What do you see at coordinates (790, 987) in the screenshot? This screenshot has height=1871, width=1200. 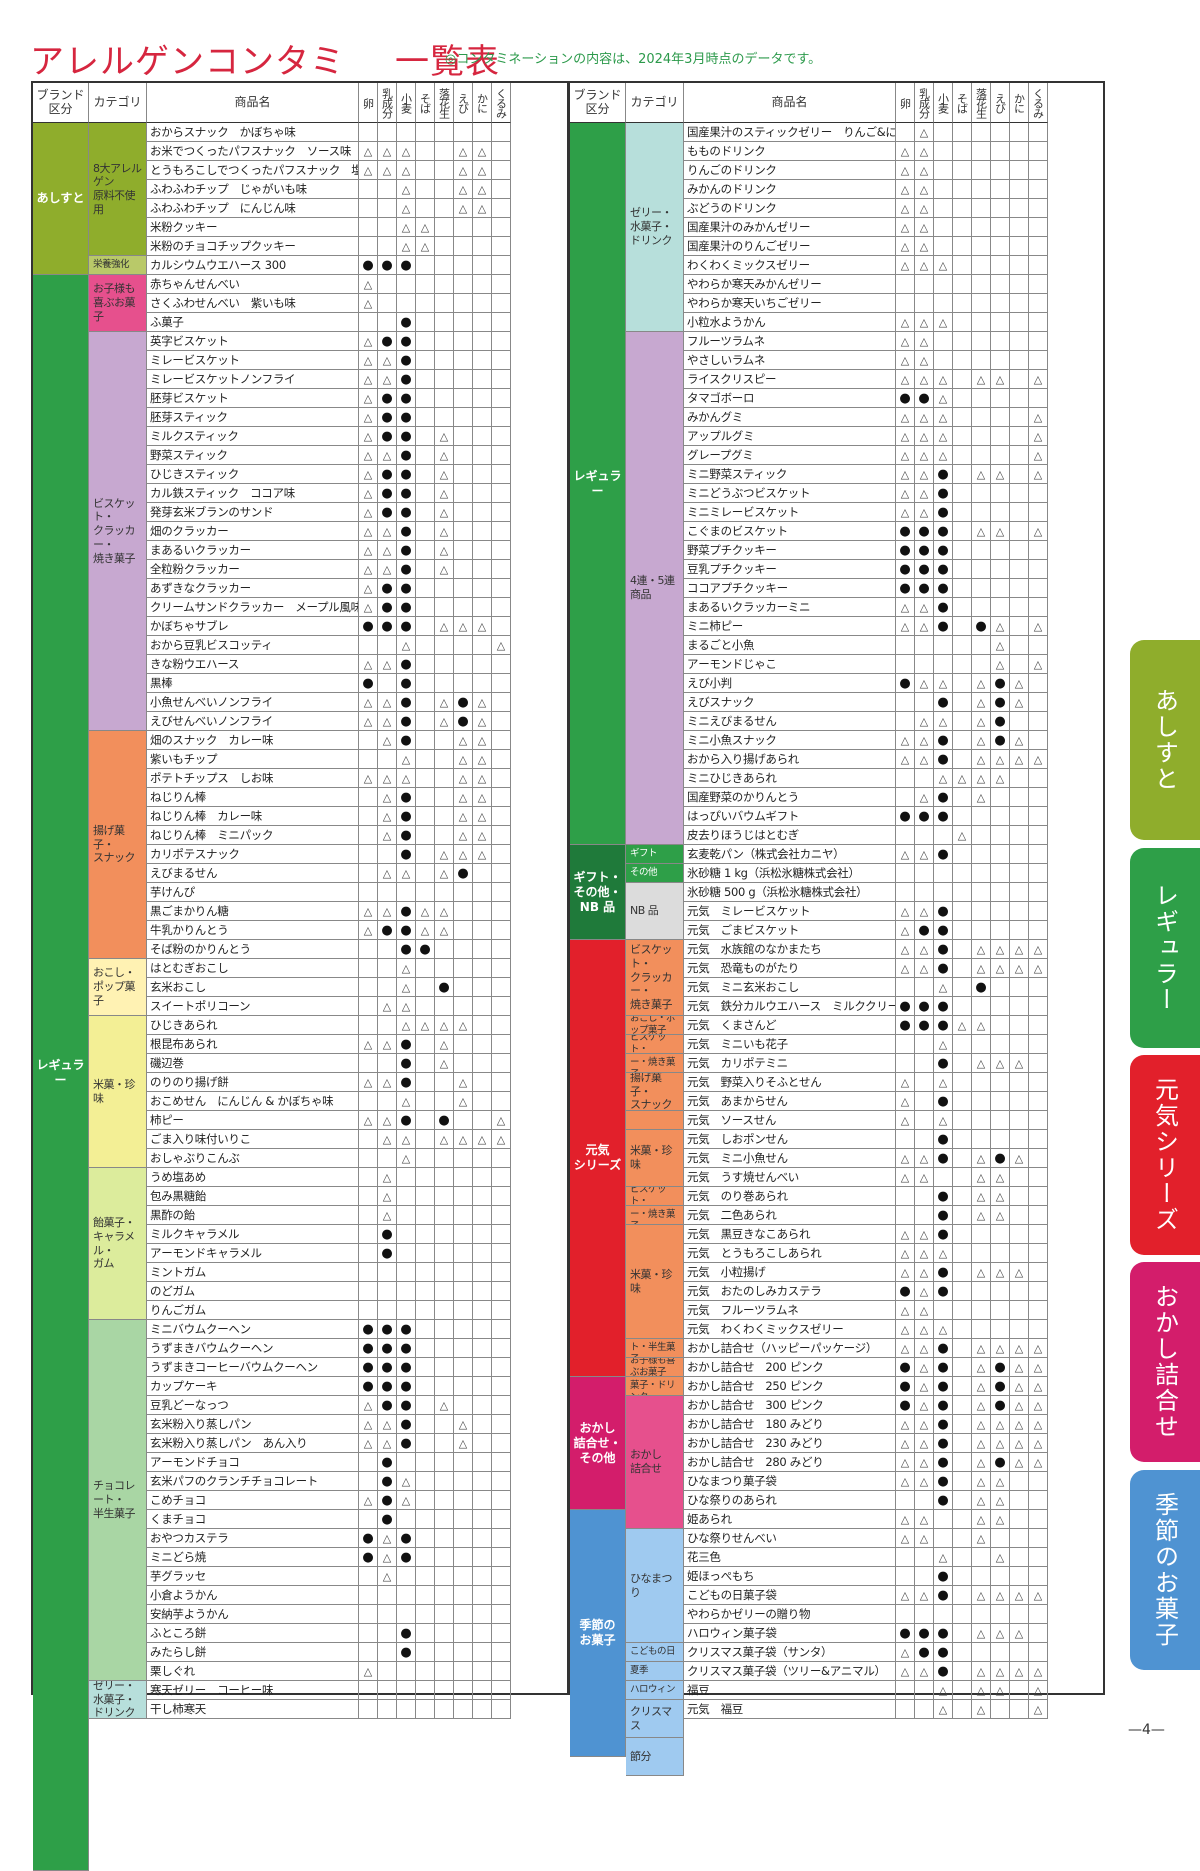 I see `product-name: 元気 ミニ玄米おこし` at bounding box center [790, 987].